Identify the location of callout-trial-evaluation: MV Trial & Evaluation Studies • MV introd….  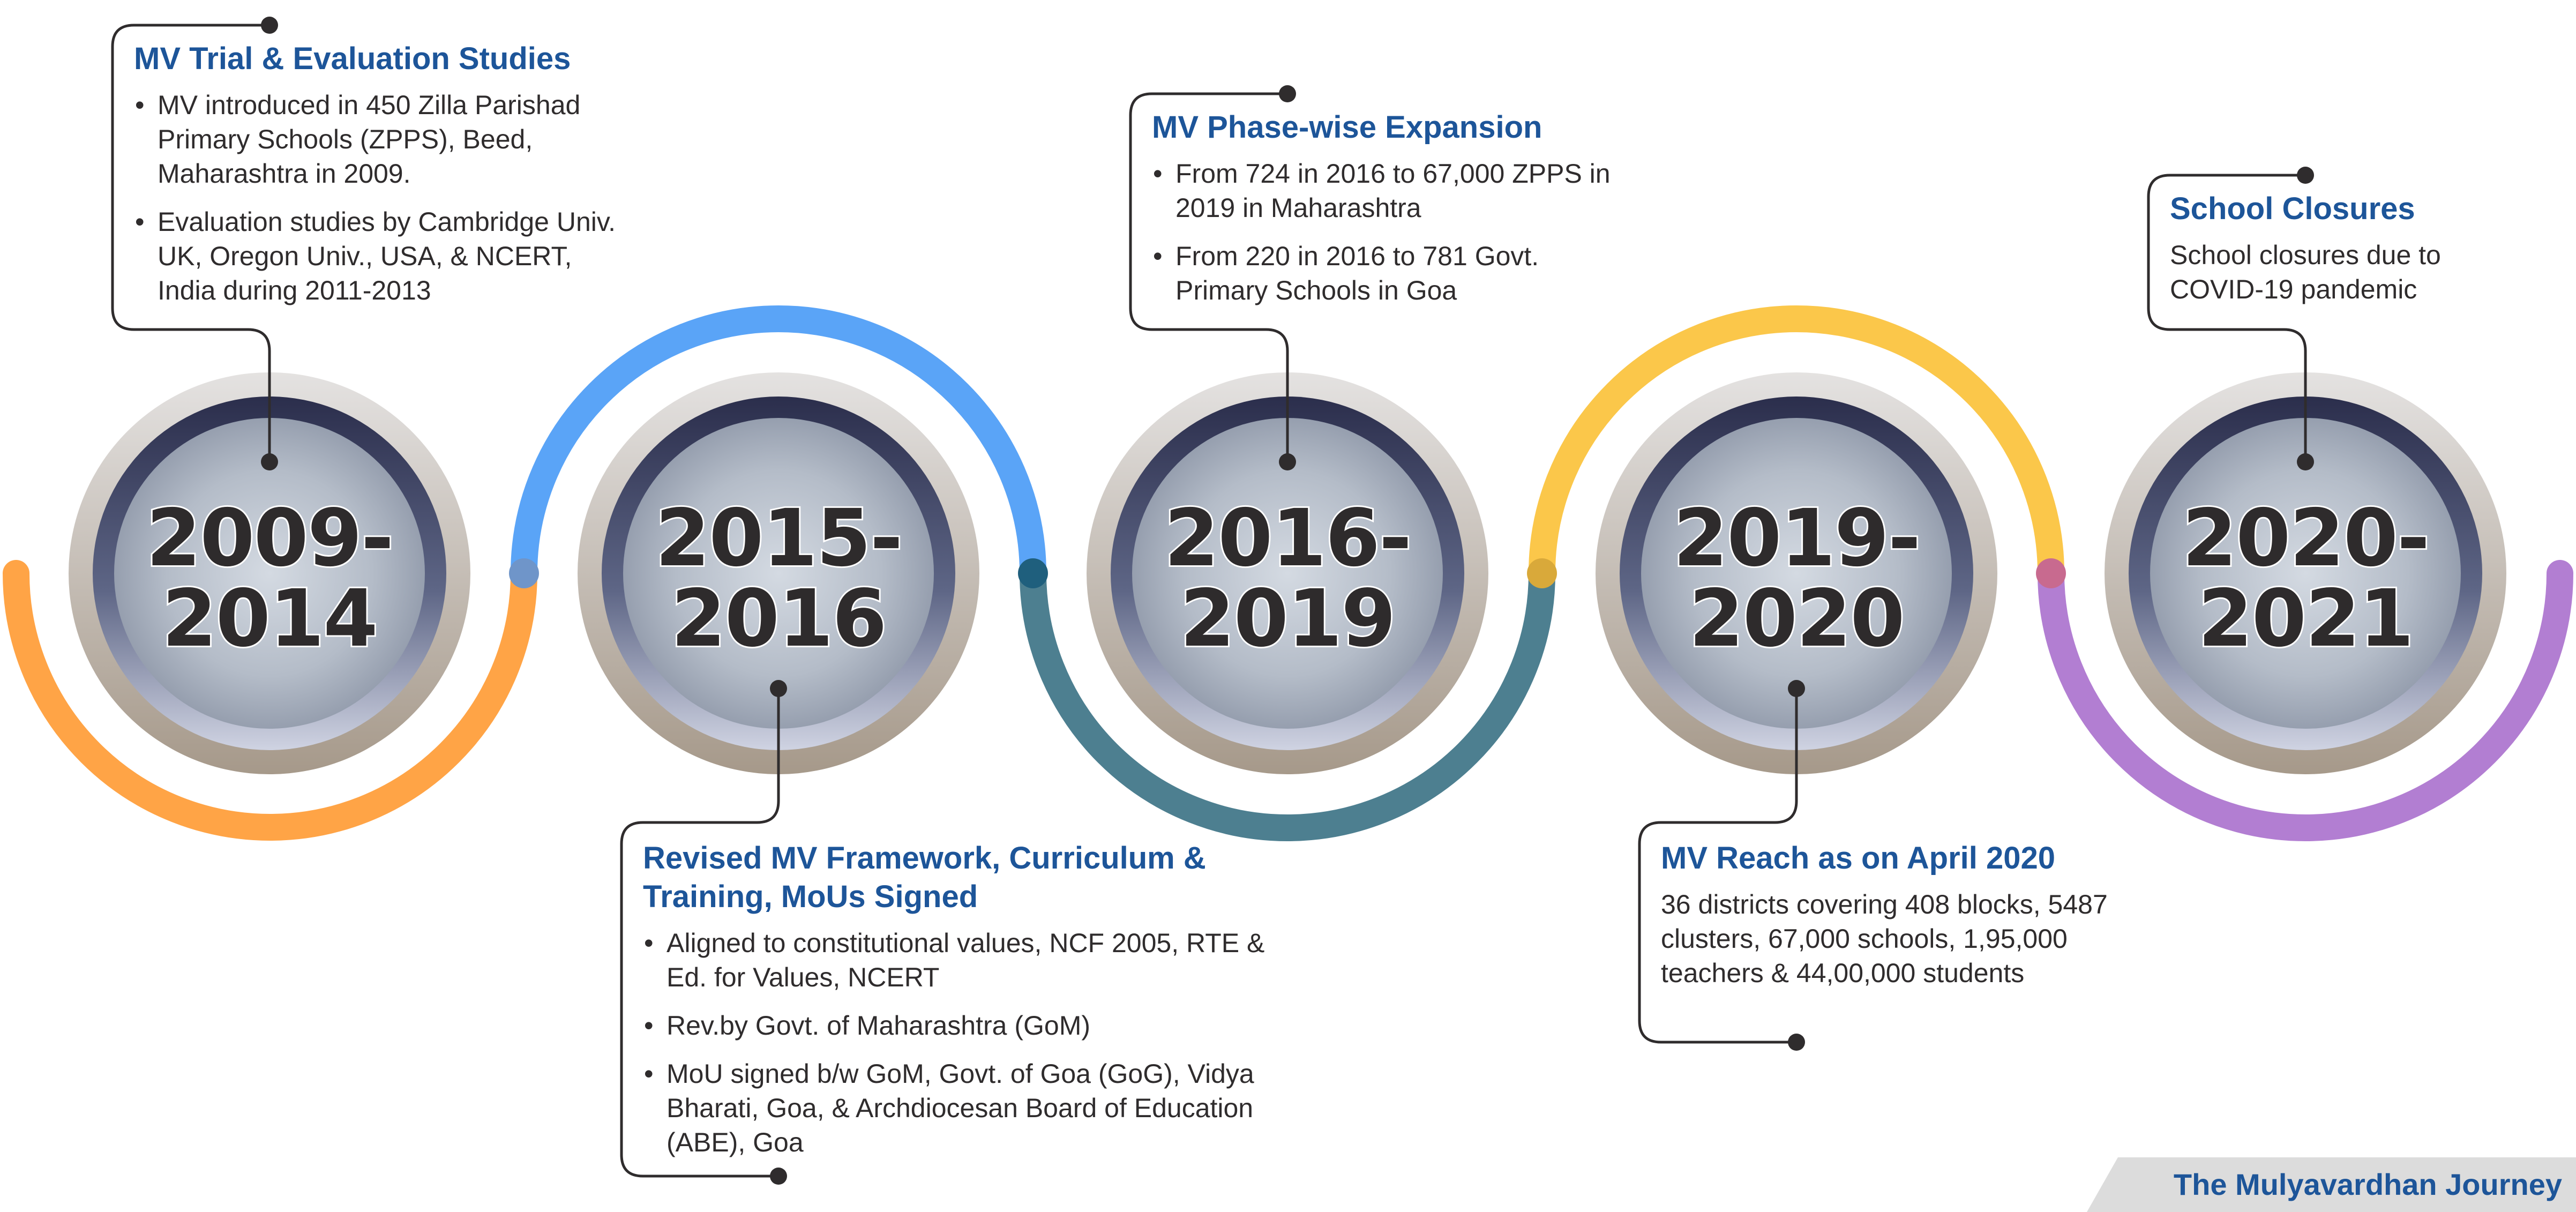
(383, 181).